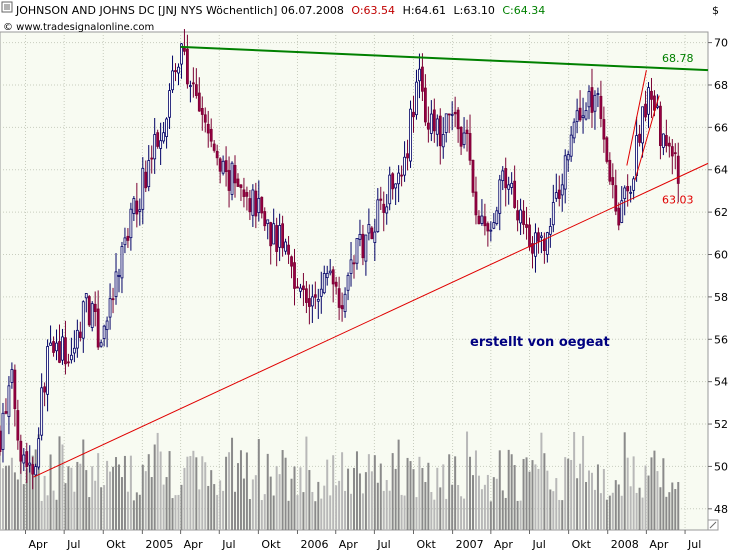  I want to click on trendline-label: 68.78, so click(678, 58).